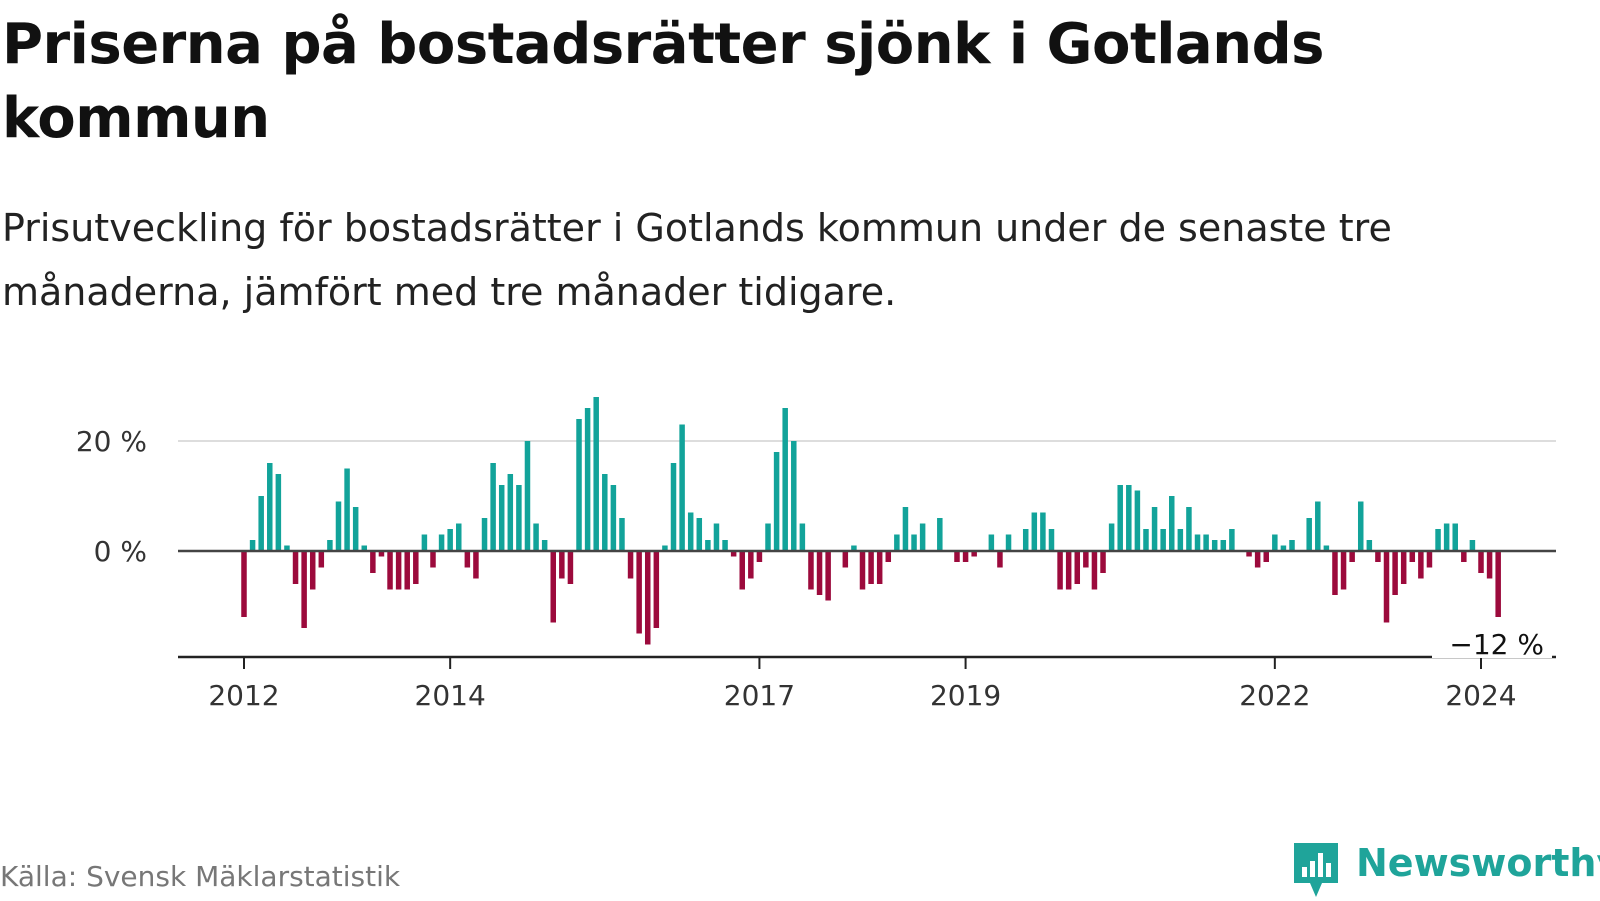 The image size is (1600, 901). I want to click on y-tick-label: 0 %, so click(120, 551).